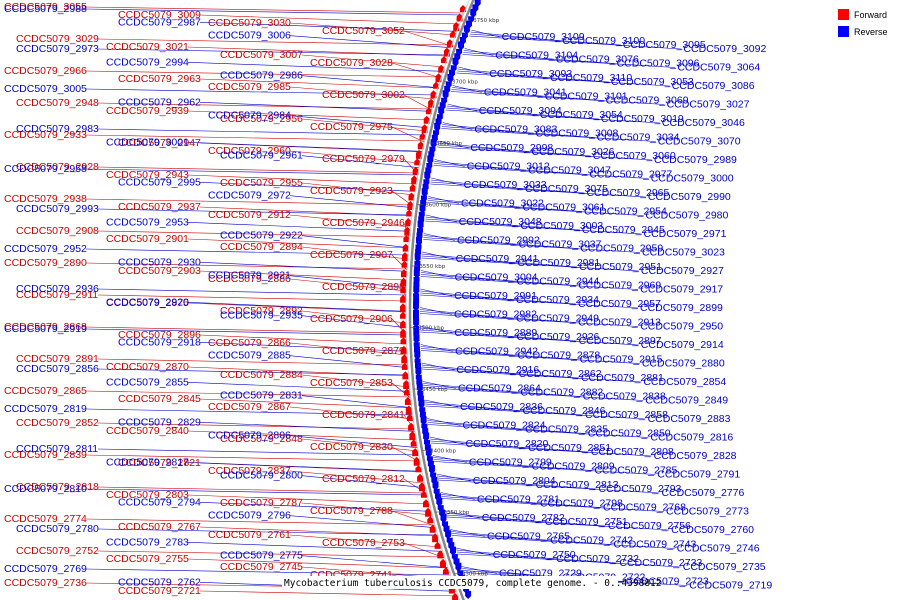  What do you see at coordinates (351, 447) in the screenshot?
I see `forward-gene-label: CCDC5079_2830` at bounding box center [351, 447].